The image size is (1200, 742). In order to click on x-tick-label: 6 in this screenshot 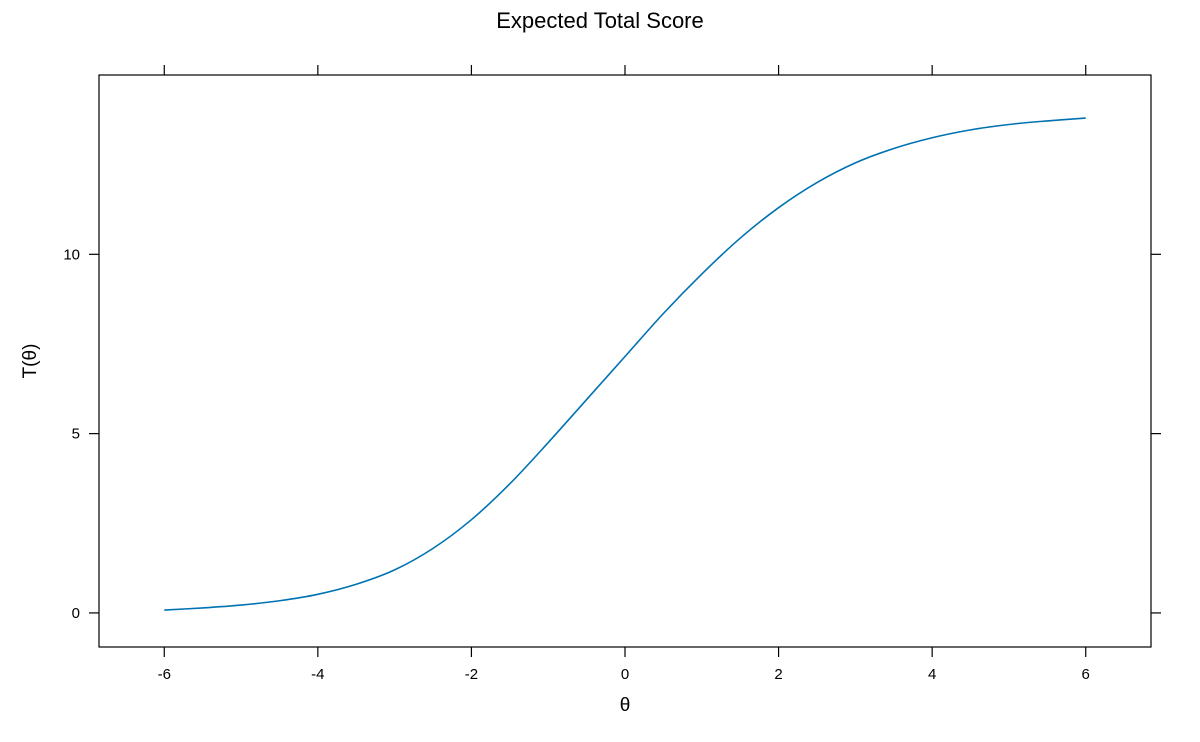, I will do `click(1086, 674)`.